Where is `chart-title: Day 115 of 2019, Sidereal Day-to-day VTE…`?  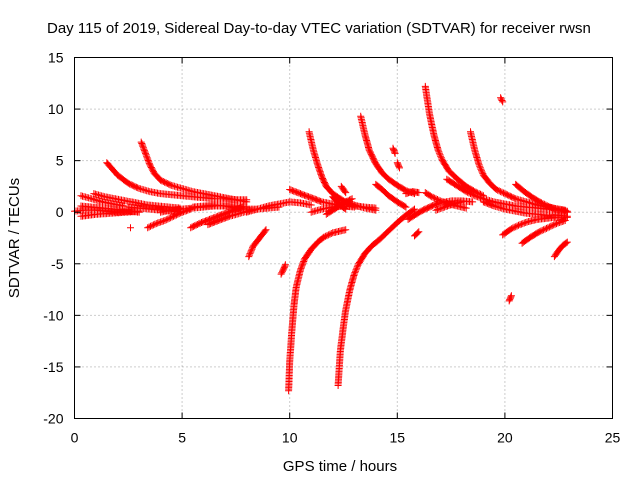 chart-title: Day 115 of 2019, Sidereal Day-to-day VTE… is located at coordinates (319, 28).